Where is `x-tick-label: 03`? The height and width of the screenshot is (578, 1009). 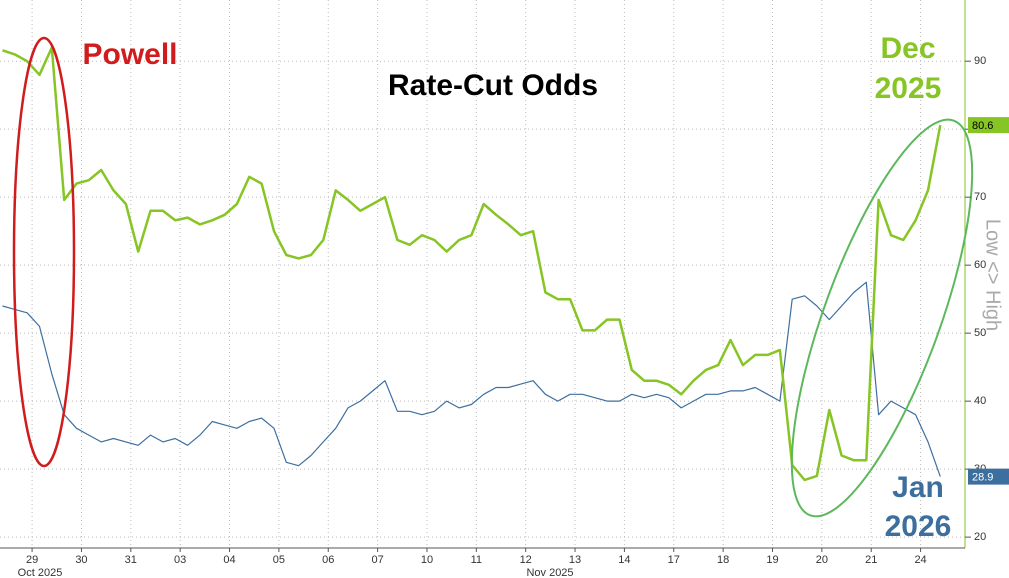 x-tick-label: 03 is located at coordinates (180, 560).